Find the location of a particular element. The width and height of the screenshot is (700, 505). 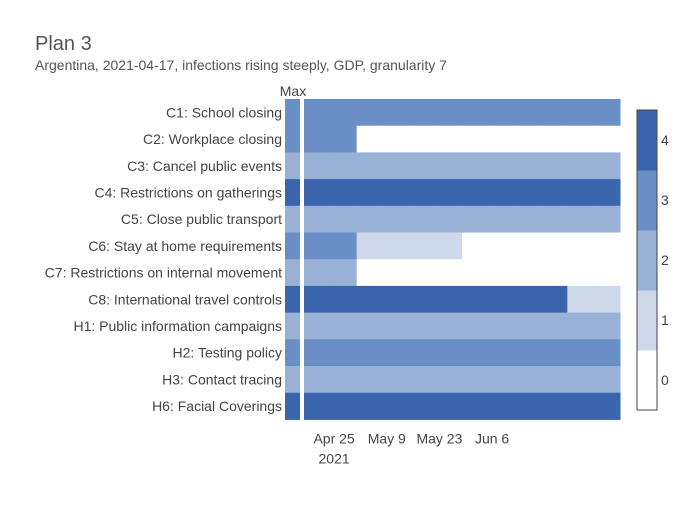

heatmap-row: C3: Cancel public events is located at coordinates (374, 166).